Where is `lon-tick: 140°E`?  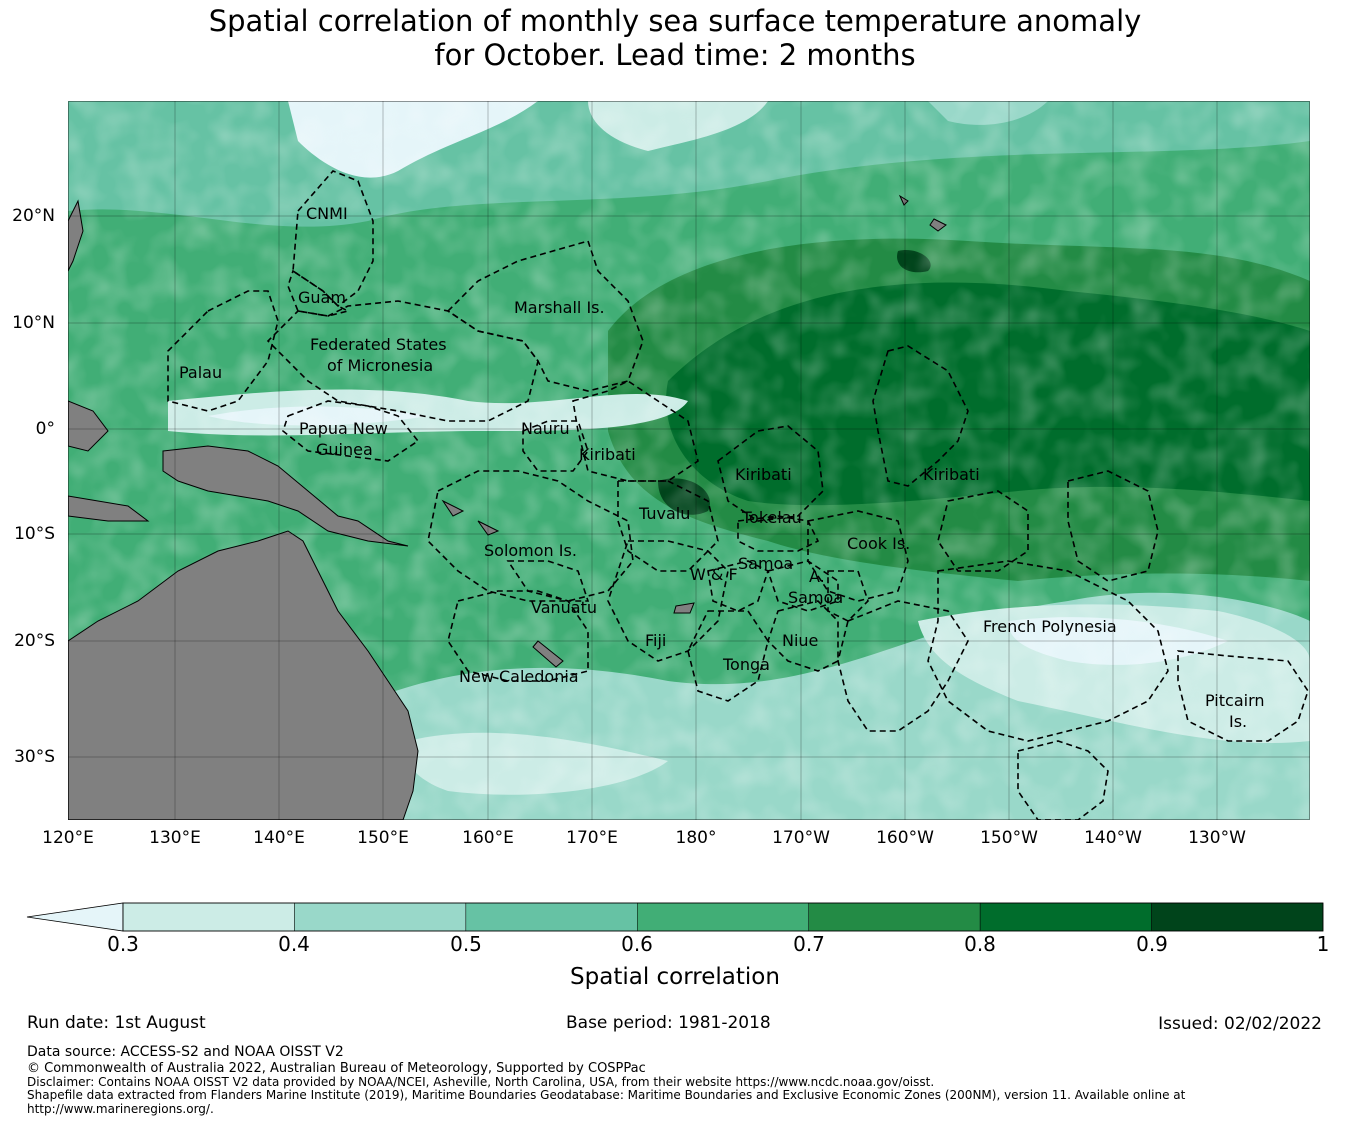 lon-tick: 140°E is located at coordinates (279, 838).